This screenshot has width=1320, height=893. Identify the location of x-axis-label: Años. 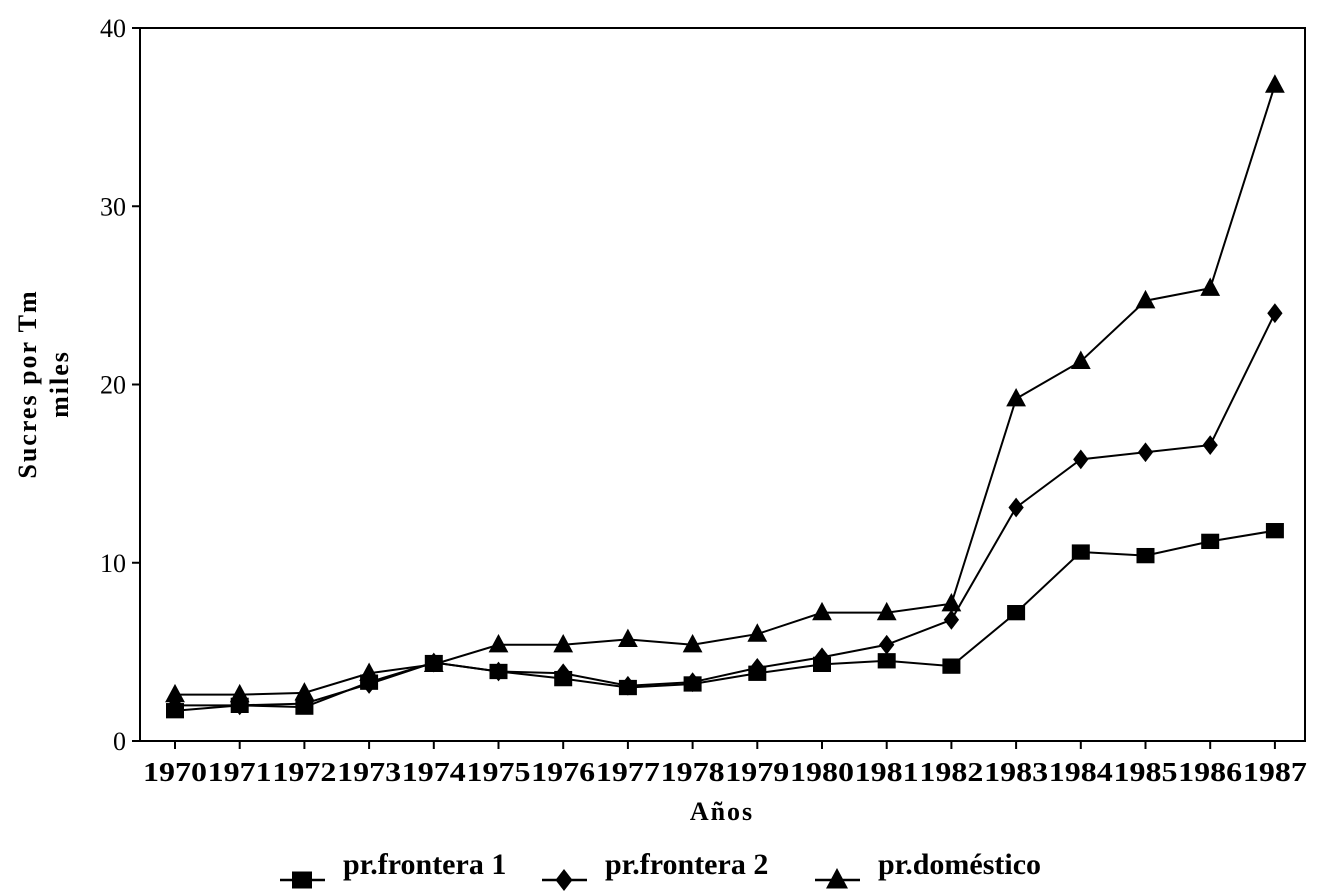
(722, 811).